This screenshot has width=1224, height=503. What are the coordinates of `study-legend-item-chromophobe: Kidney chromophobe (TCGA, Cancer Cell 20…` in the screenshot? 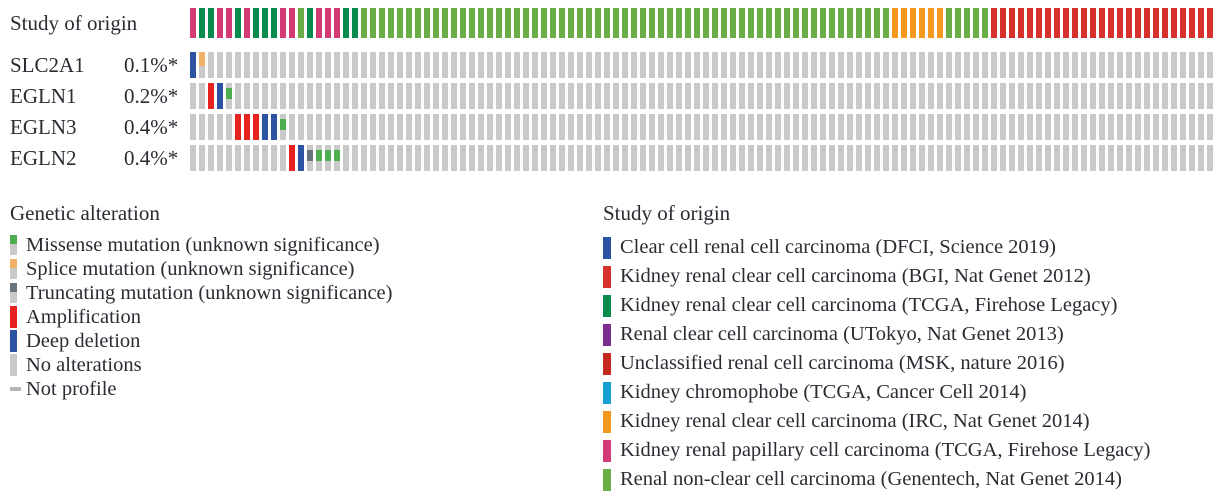 It's located at (877, 392).